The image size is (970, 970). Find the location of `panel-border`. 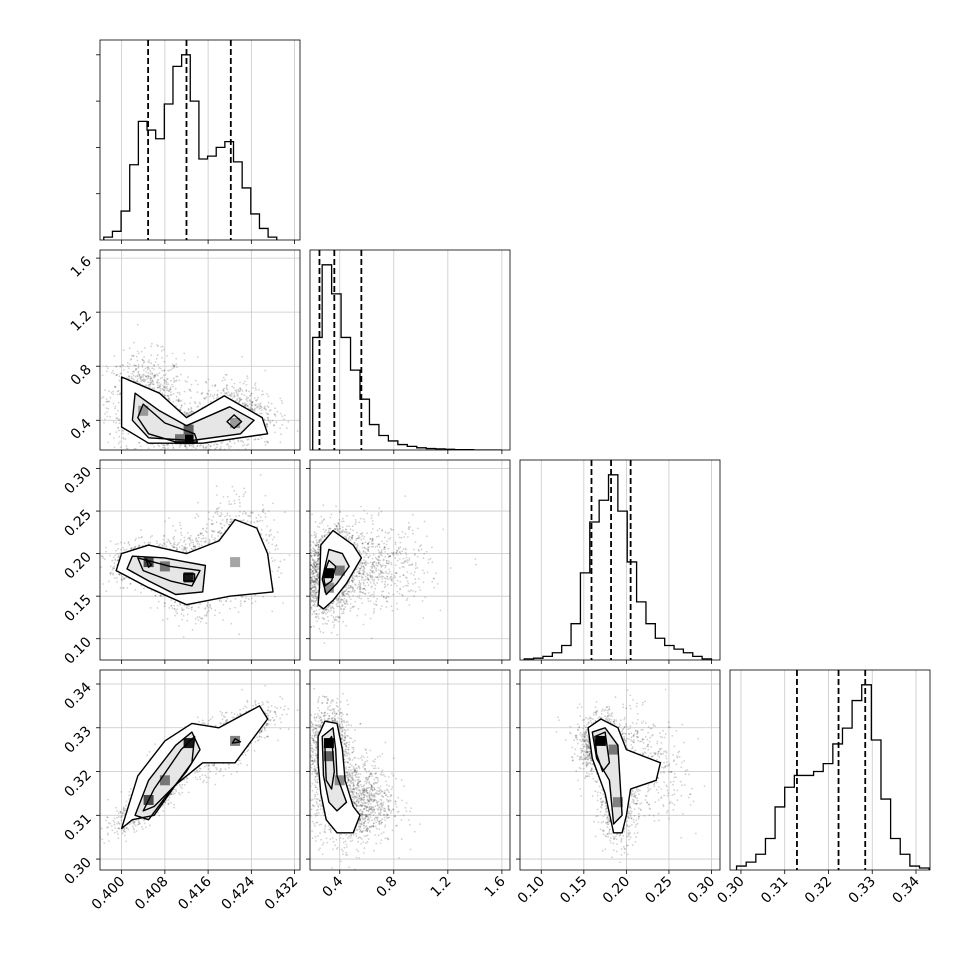

panel-border is located at coordinates (620, 560).